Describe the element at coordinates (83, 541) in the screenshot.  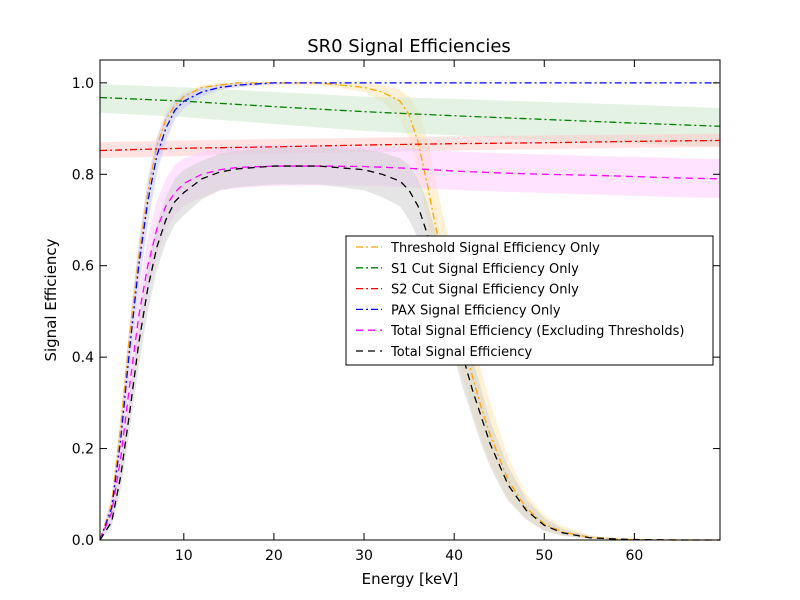
I see `y-tick-label: 0.0` at that location.